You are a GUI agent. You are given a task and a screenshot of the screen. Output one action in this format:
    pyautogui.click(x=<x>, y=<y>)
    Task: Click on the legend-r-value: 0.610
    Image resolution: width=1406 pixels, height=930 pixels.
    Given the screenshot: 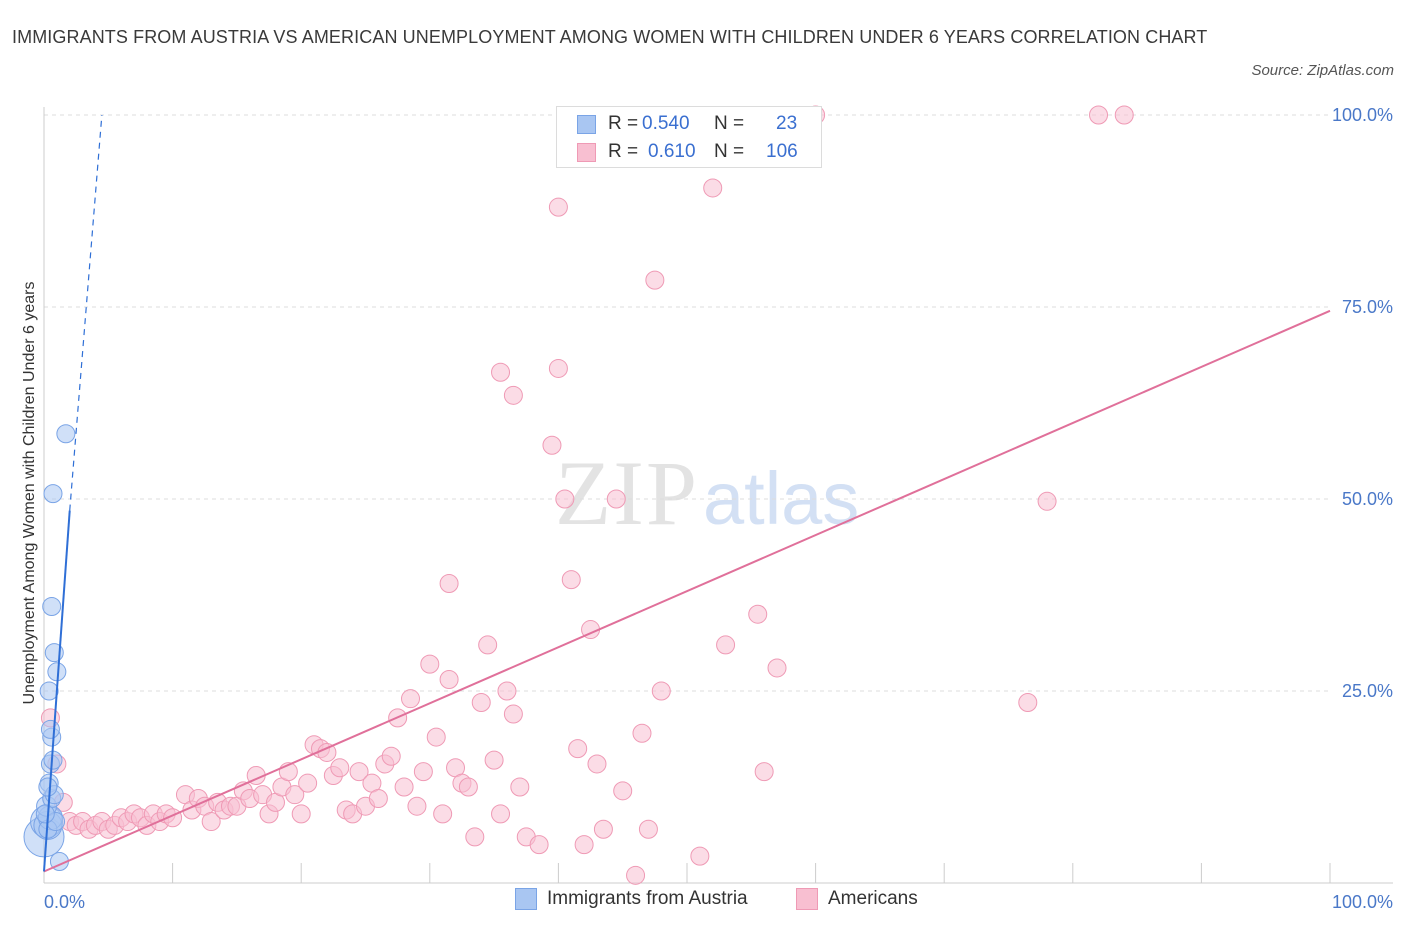 What is the action you would take?
    pyautogui.click(x=672, y=151)
    